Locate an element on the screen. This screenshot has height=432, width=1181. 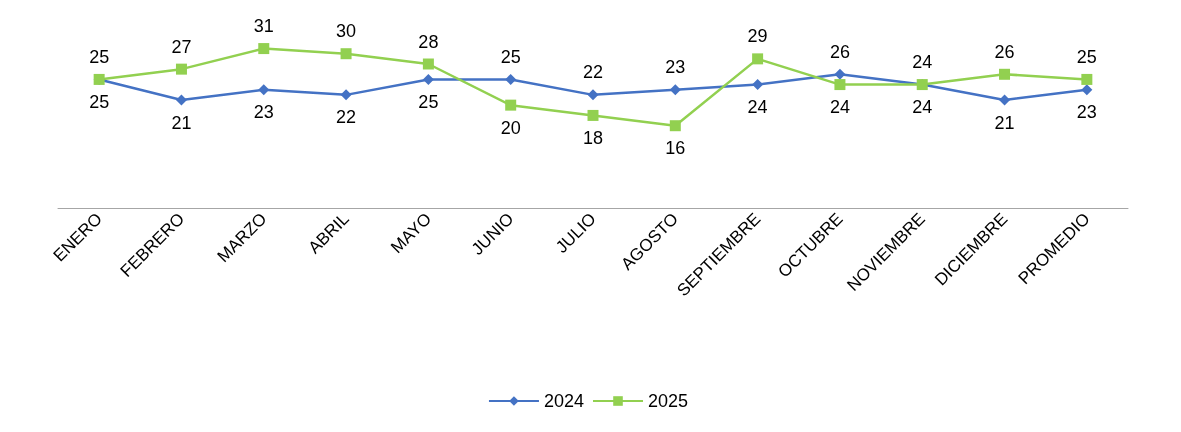
data-label: 31 is located at coordinates (263, 26).